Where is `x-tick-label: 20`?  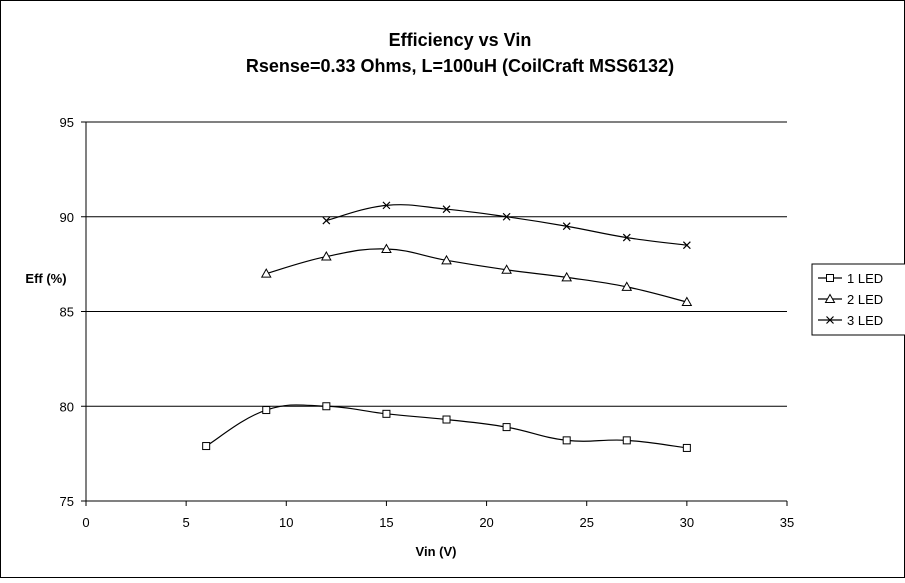 x-tick-label: 20 is located at coordinates (486, 522).